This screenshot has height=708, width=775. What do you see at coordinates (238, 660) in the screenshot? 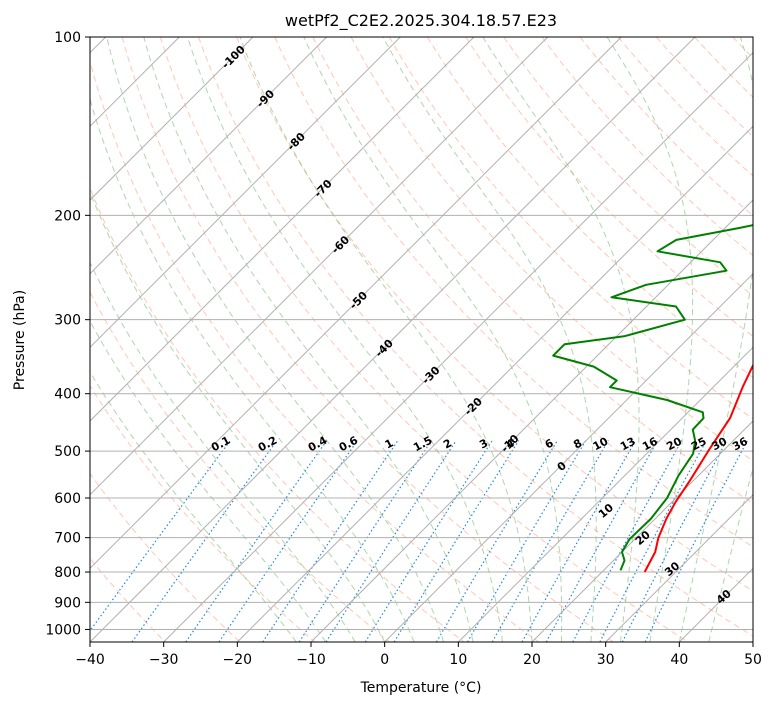
I see `x-tick-label: −20` at bounding box center [238, 660].